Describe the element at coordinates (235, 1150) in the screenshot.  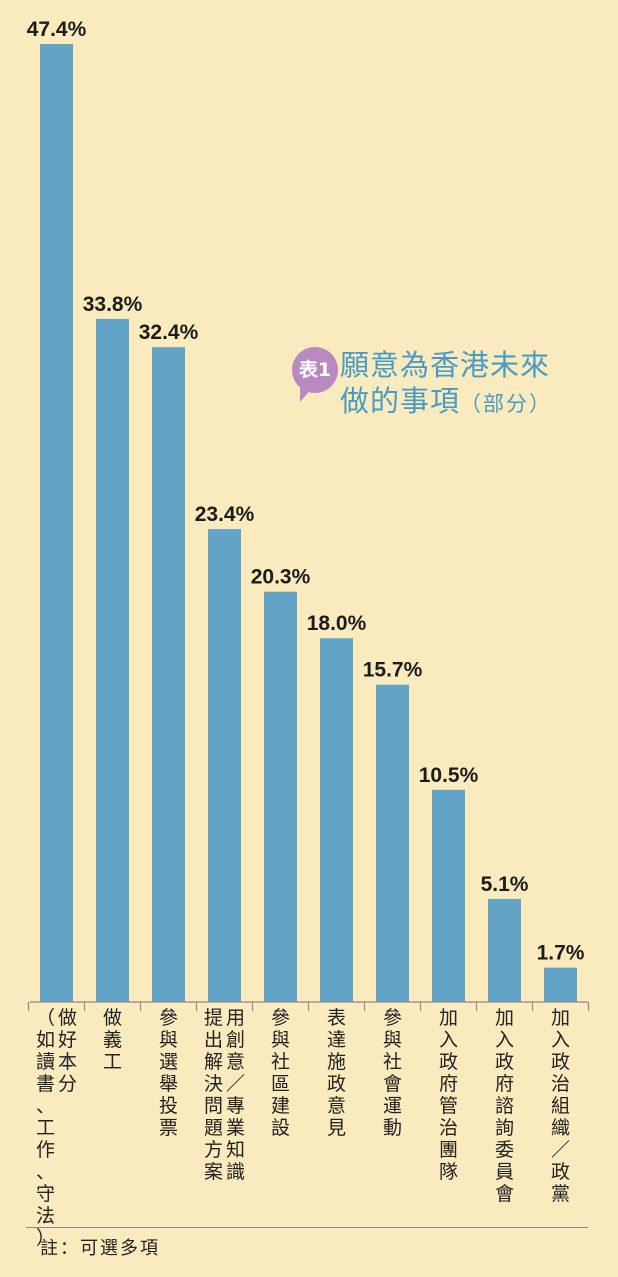
I see `category-label-char: 知` at that location.